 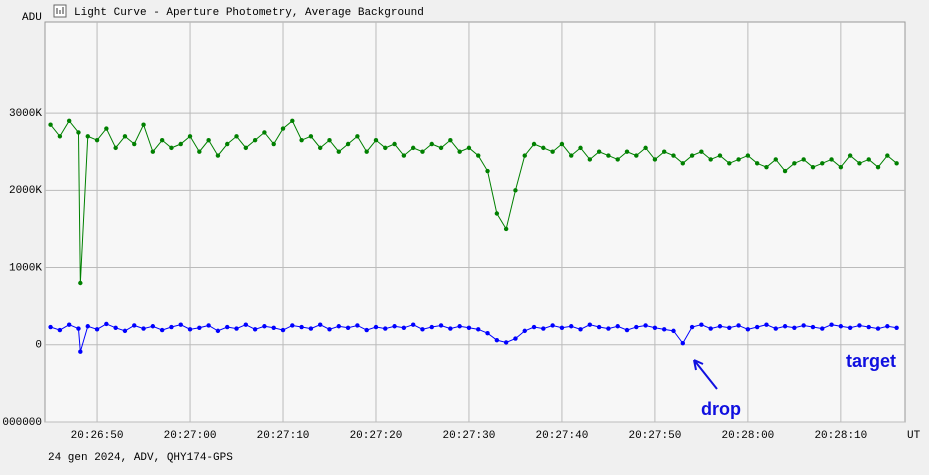 I want to click on x-tick-label: 20:27:00, so click(x=190, y=436).